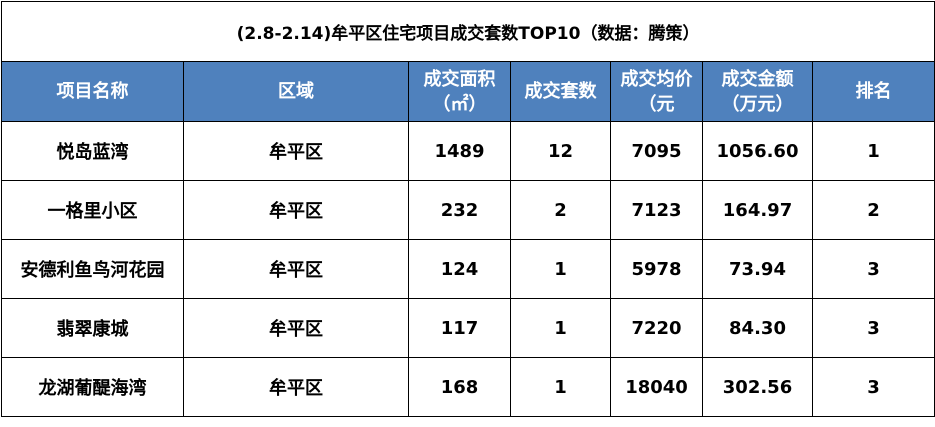 The image size is (935, 427). What do you see at coordinates (92, 328) in the screenshot?
I see `data-cell: 翡翠康城` at bounding box center [92, 328].